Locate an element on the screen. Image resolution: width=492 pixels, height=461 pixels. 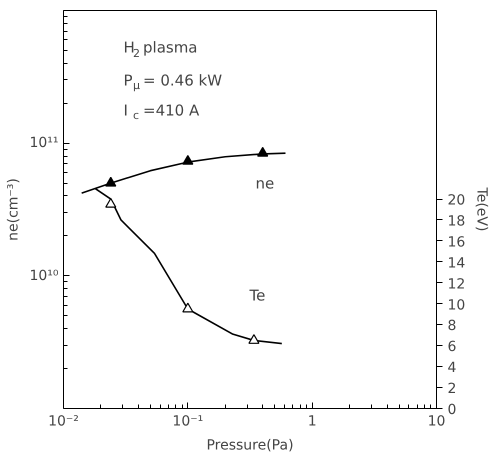
x-tick-label: 10 is located at coordinates (437, 422).